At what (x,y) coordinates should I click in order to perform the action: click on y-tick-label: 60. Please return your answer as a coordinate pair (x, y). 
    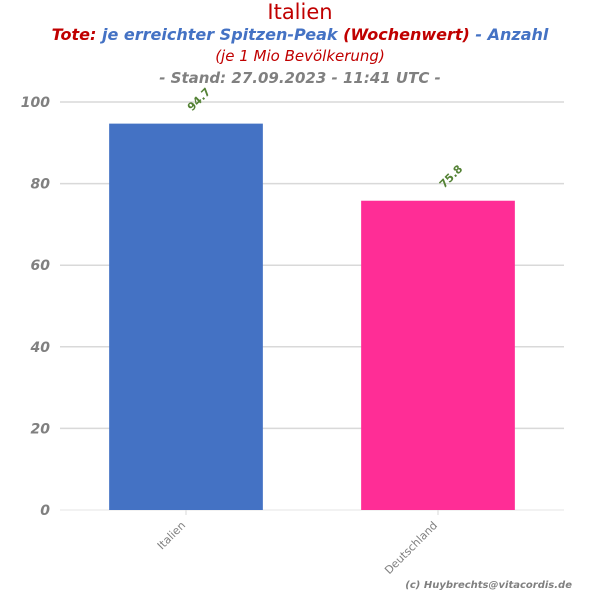
    Looking at the image, I should click on (41, 266).